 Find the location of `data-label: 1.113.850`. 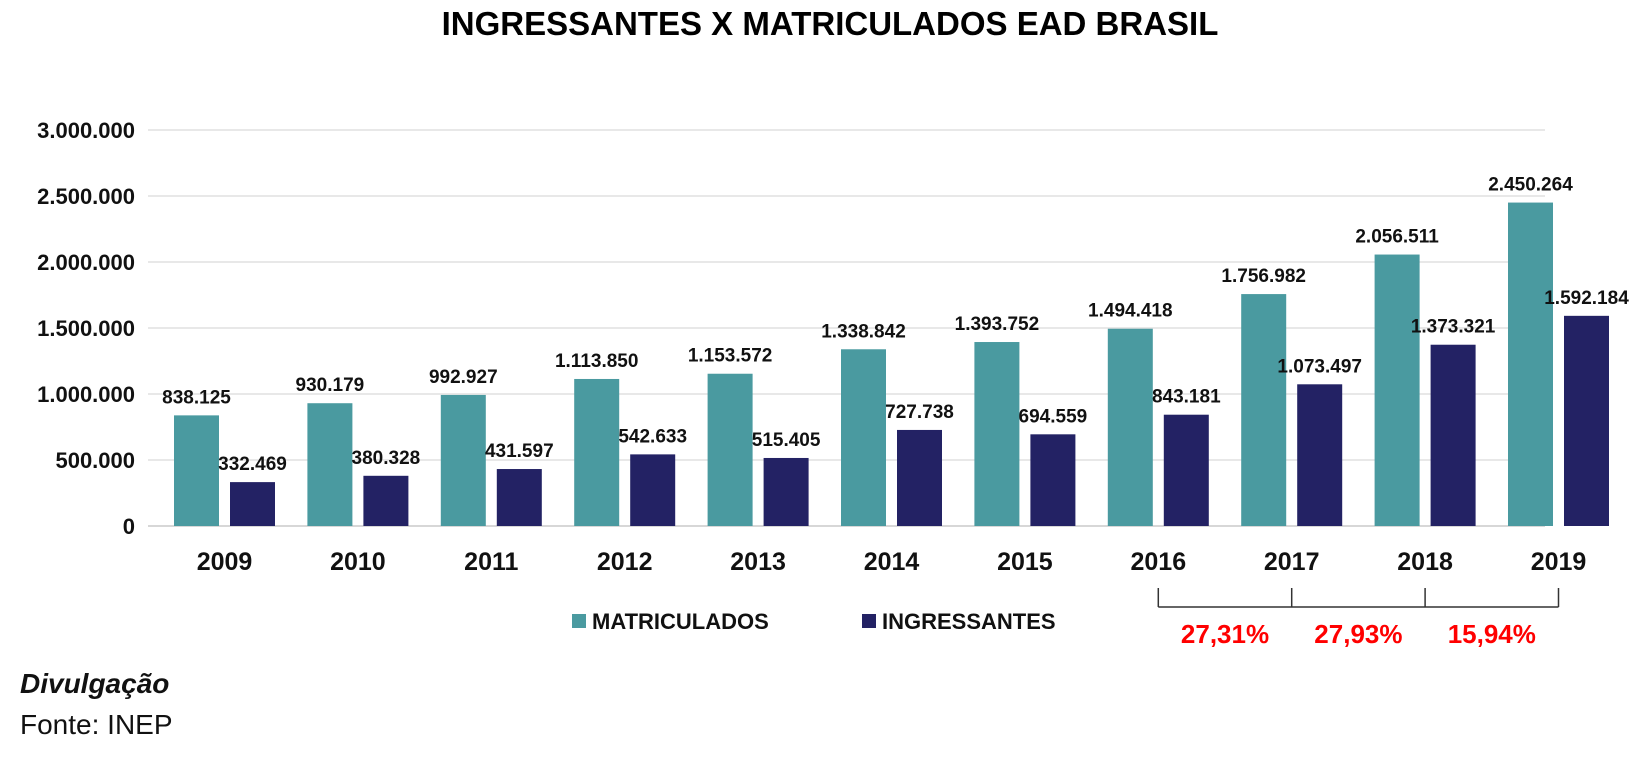

data-label: 1.113.850 is located at coordinates (596, 361).